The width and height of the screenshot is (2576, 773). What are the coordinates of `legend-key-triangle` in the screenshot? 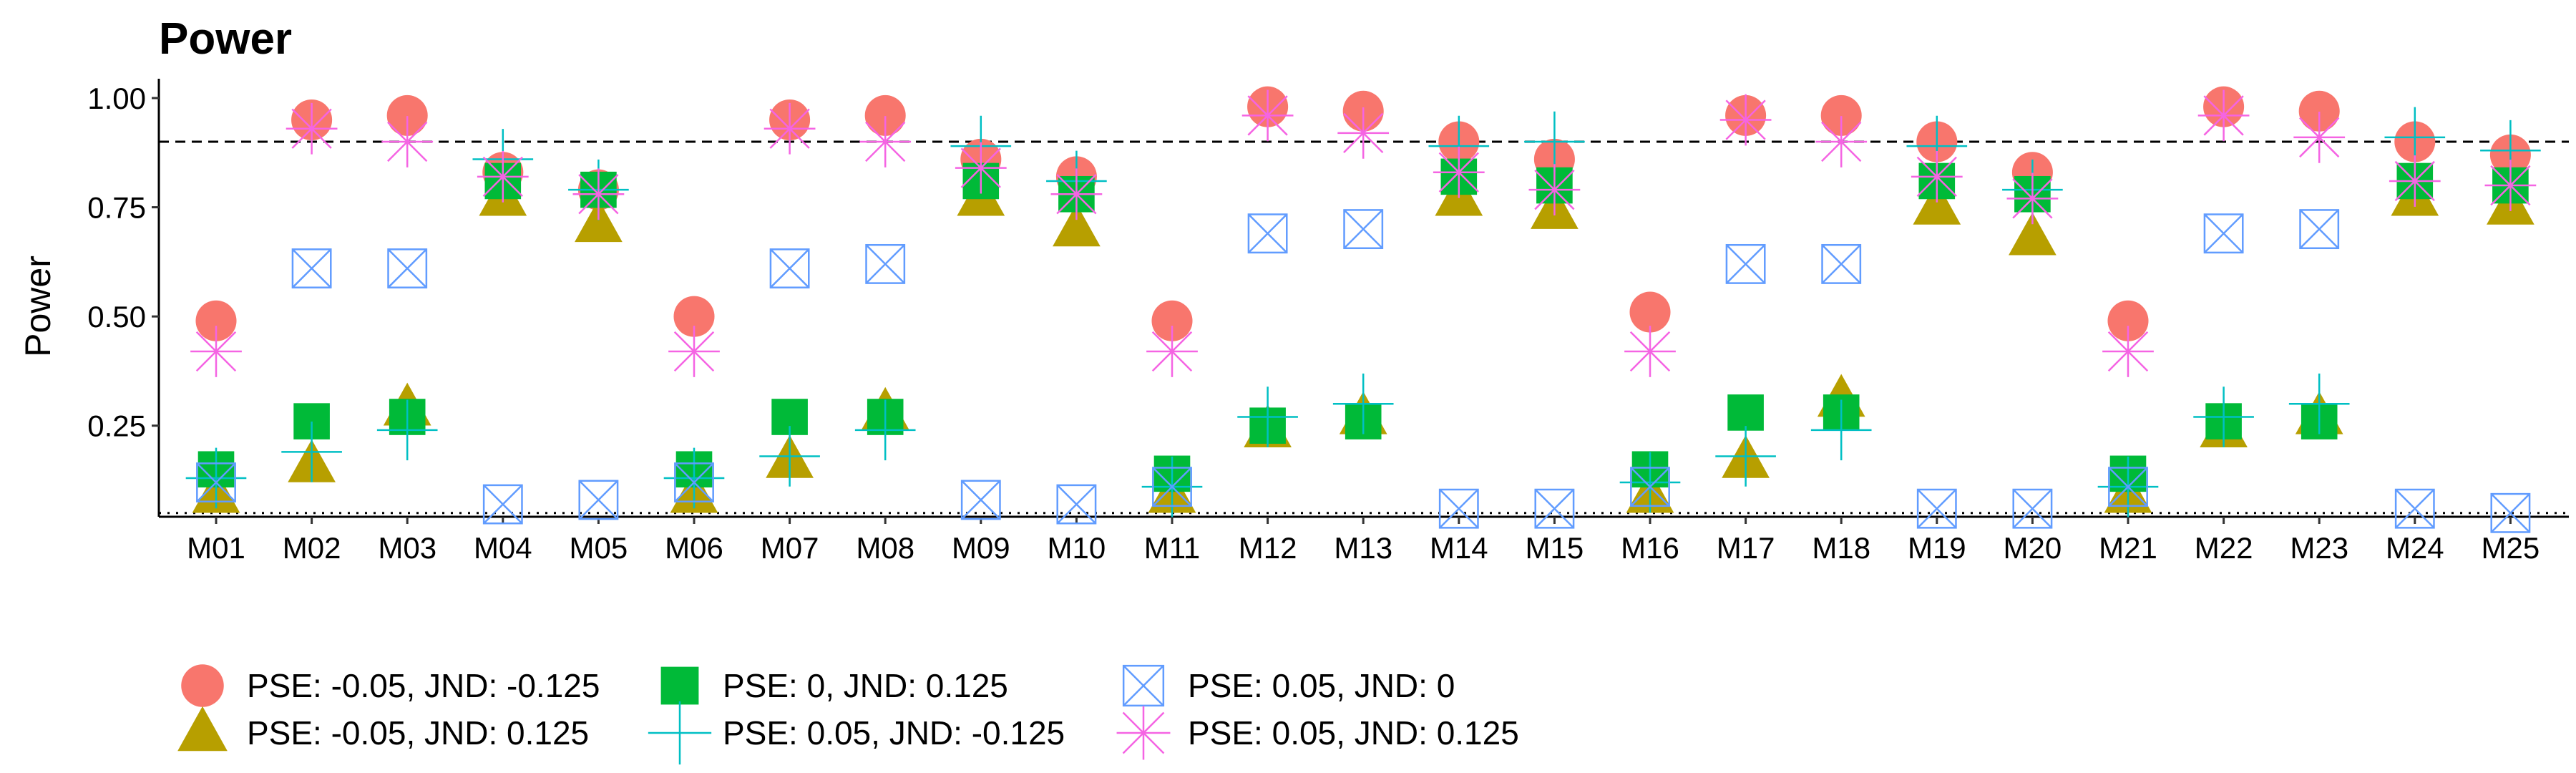 It's located at (202, 729).